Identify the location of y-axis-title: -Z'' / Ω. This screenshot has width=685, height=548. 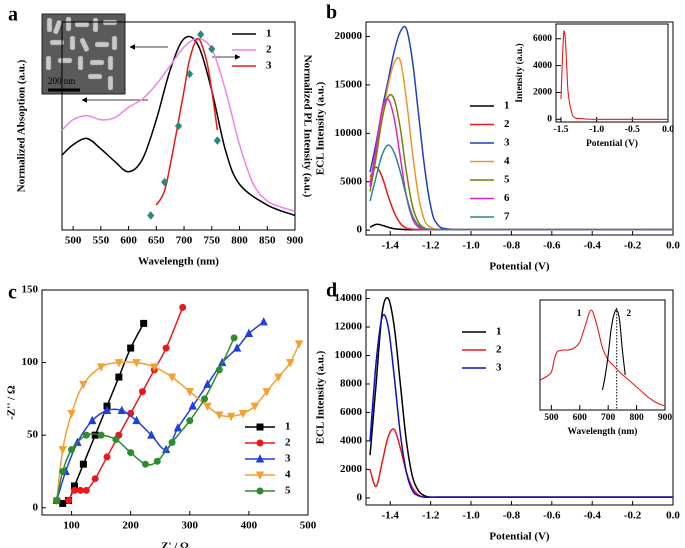
(12, 402).